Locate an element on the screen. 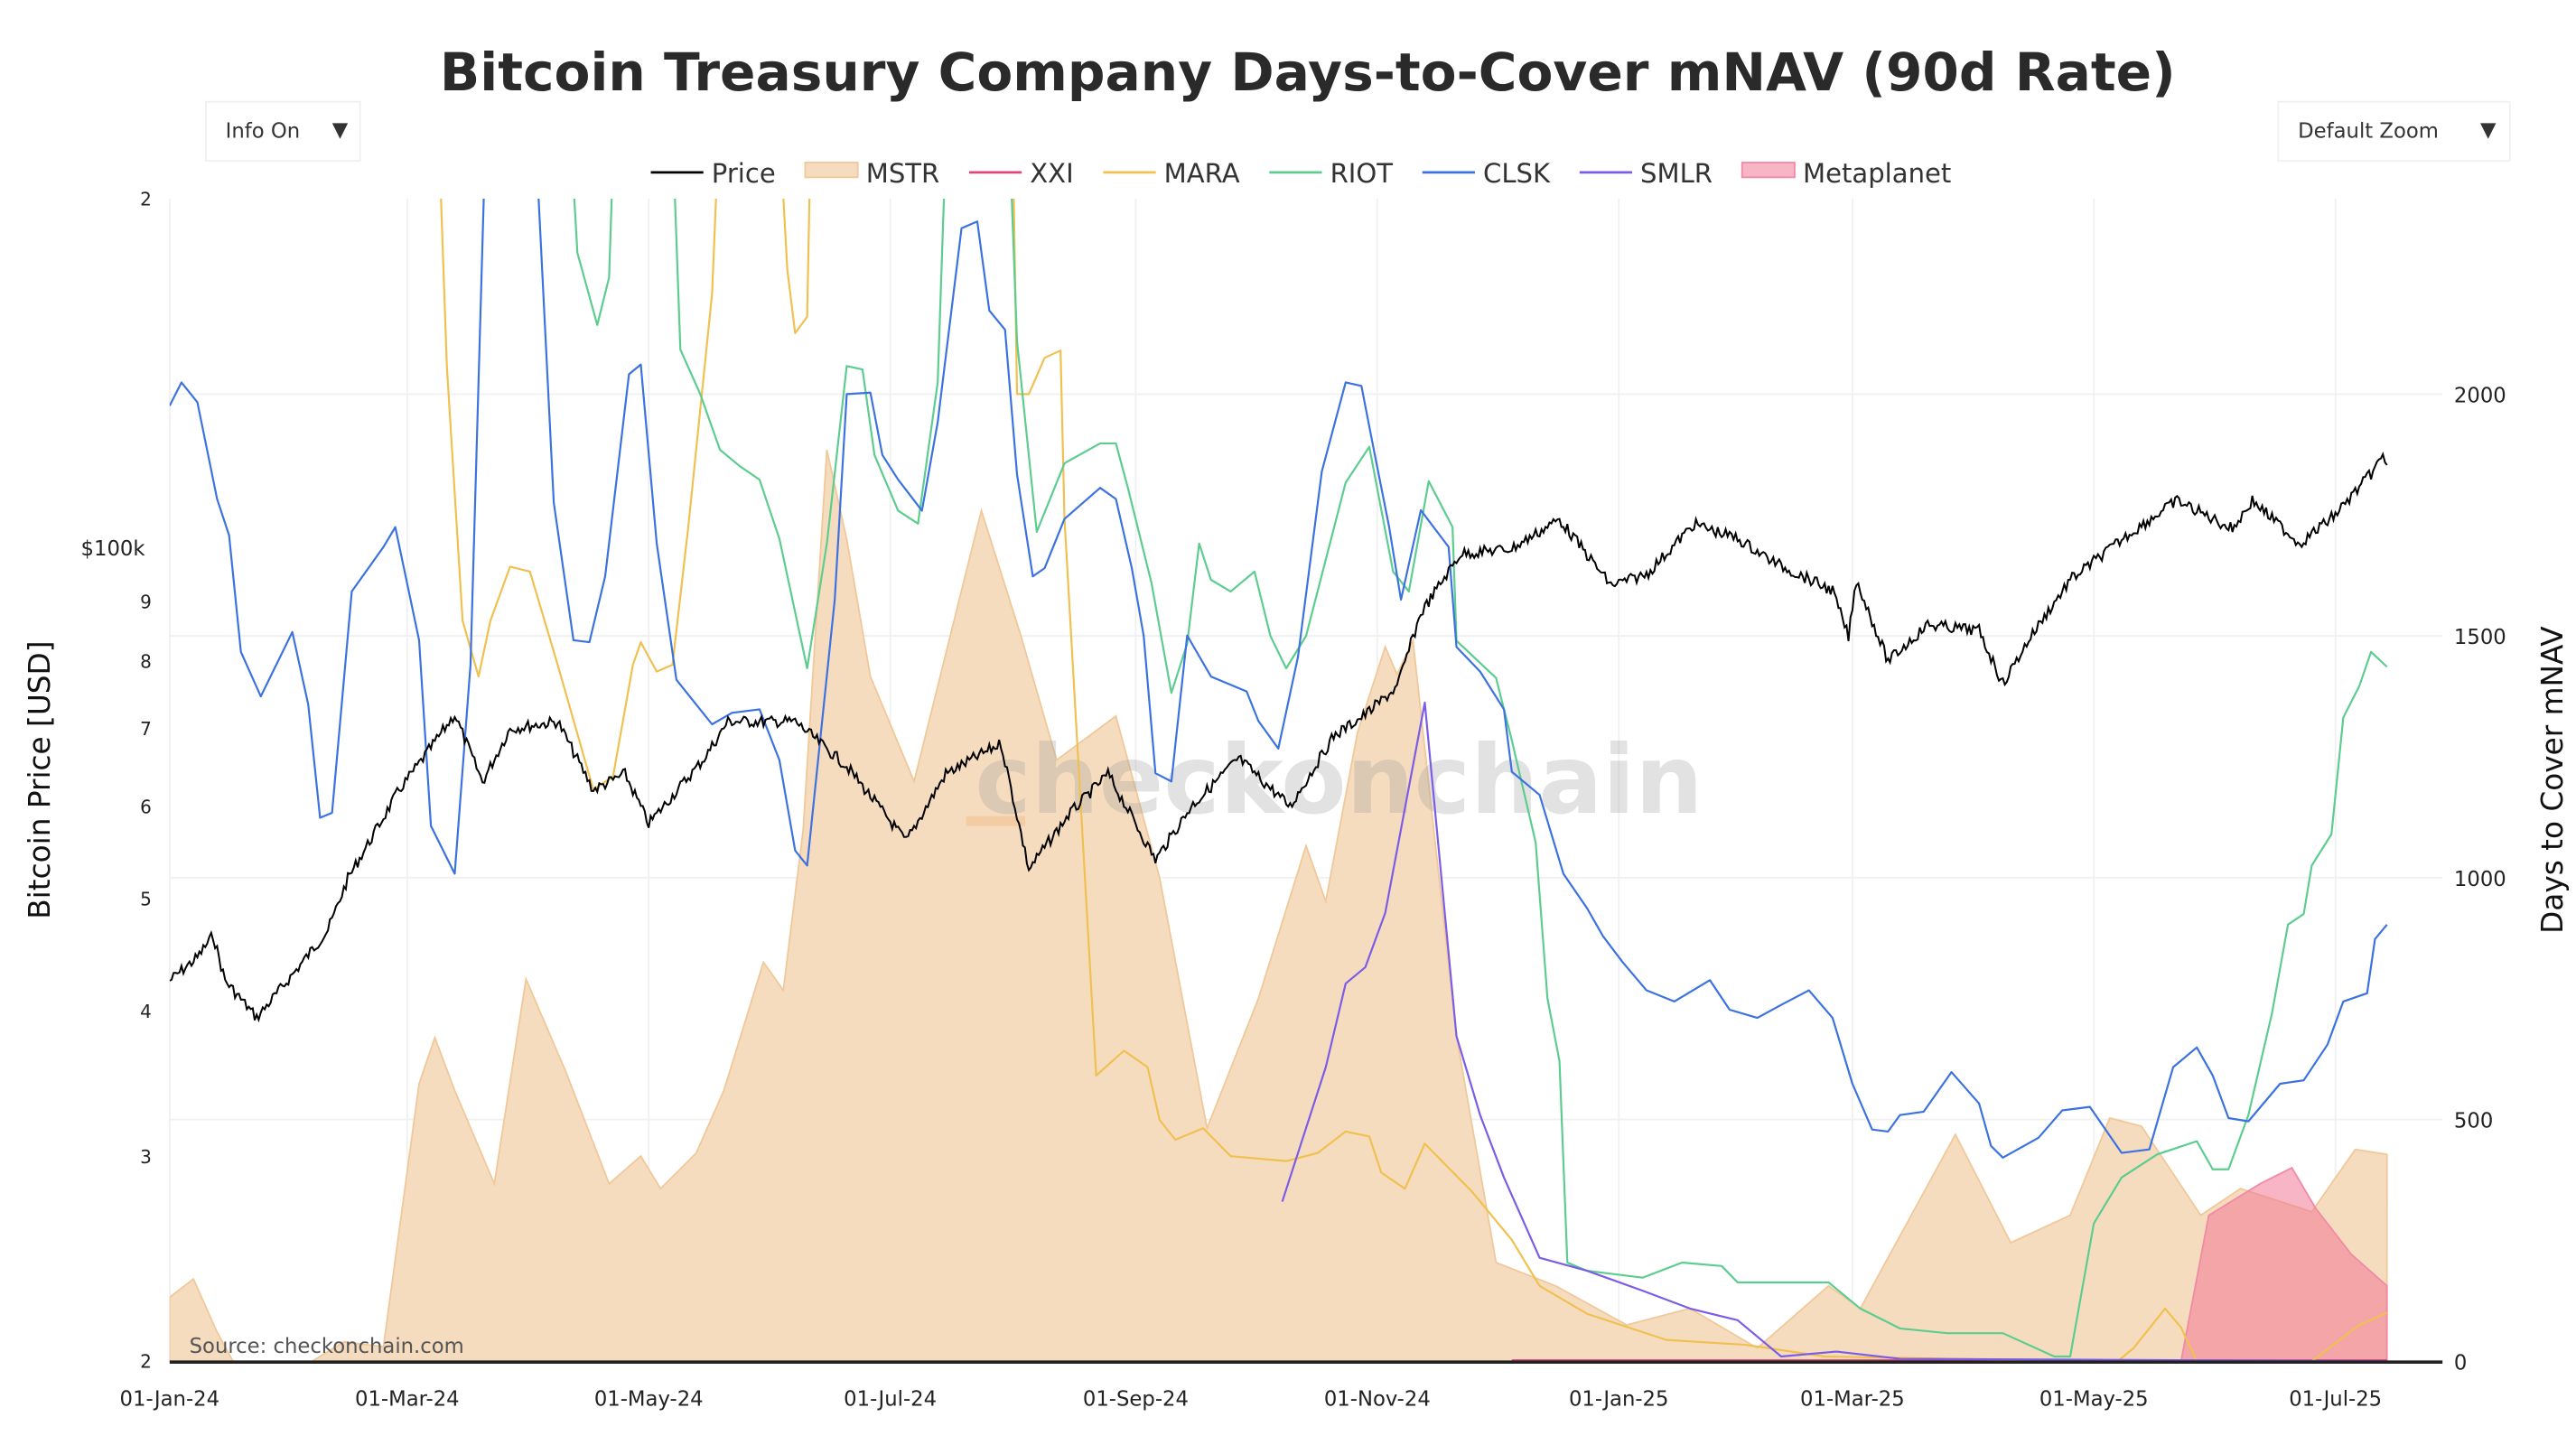 The height and width of the screenshot is (1445, 2576). right-tick-label: 1000 is located at coordinates (2480, 879).